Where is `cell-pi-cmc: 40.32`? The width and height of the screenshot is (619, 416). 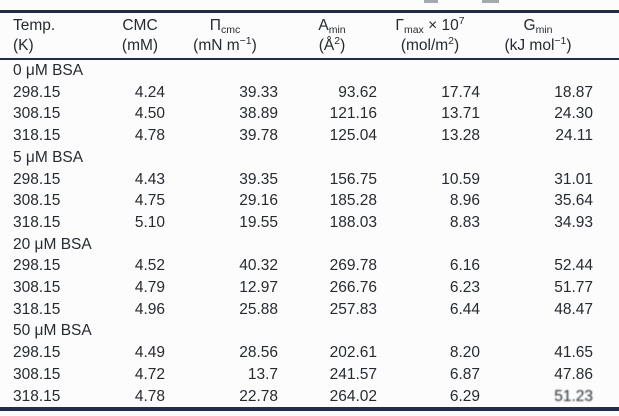 cell-pi-cmc: 40.32 is located at coordinates (258, 266).